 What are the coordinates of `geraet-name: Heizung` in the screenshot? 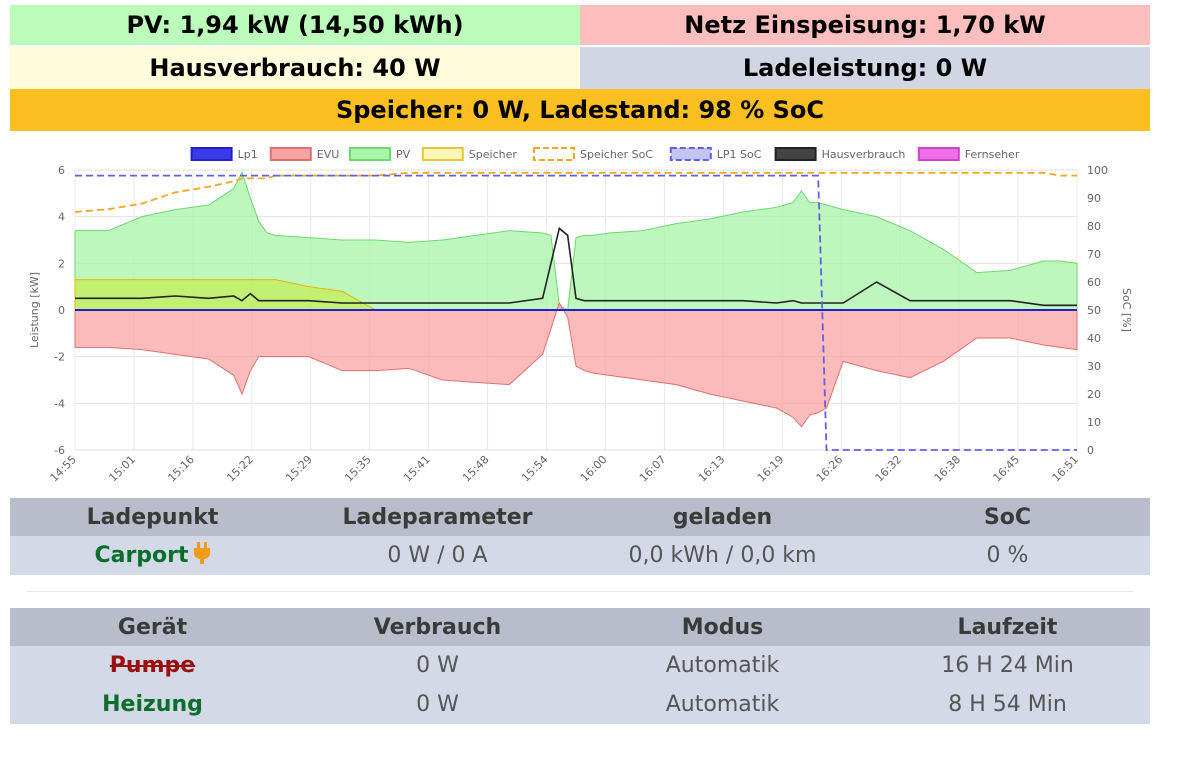 It's located at (152, 704).